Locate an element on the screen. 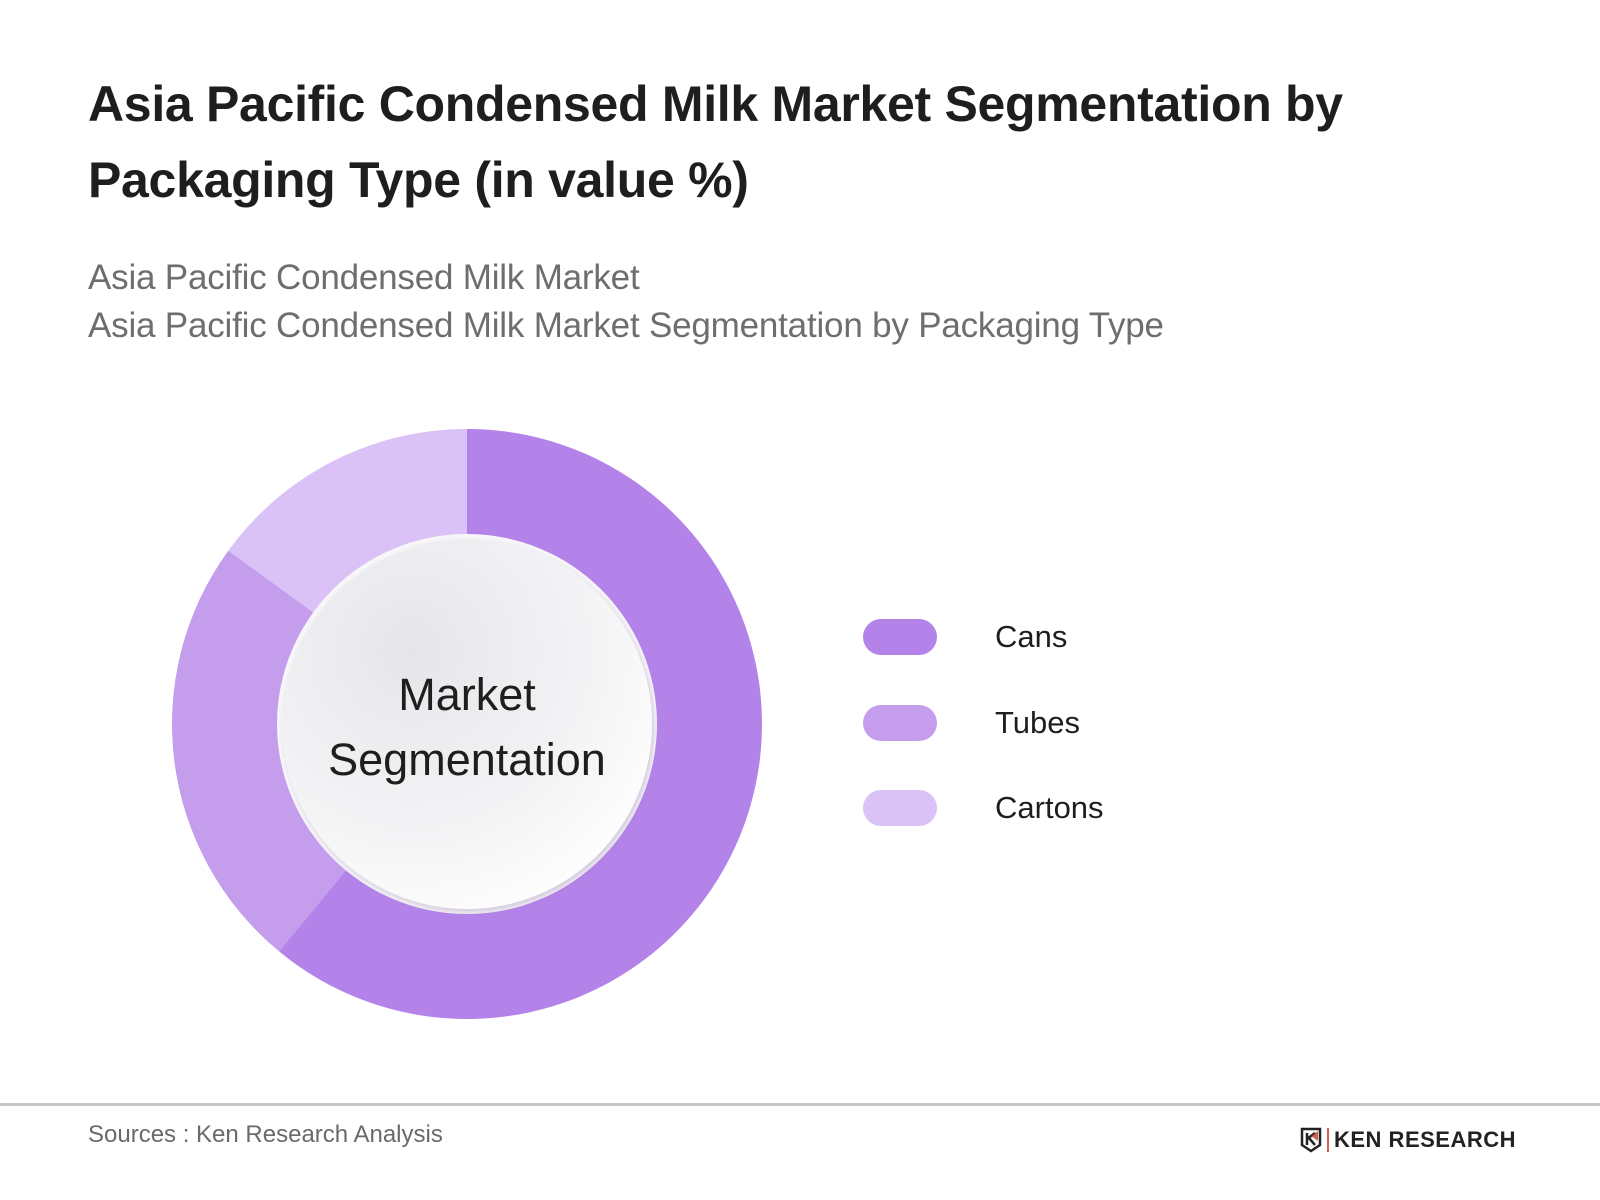 This screenshot has height=1200, width=1600. legend-swatch-cartons is located at coordinates (900, 808).